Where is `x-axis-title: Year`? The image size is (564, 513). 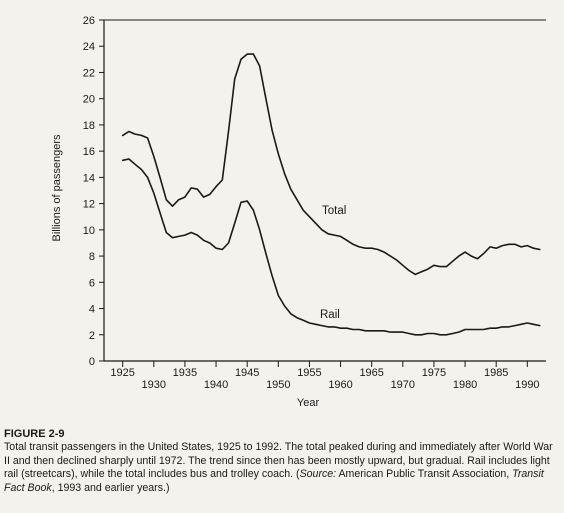 x-axis-title: Year is located at coordinates (308, 403).